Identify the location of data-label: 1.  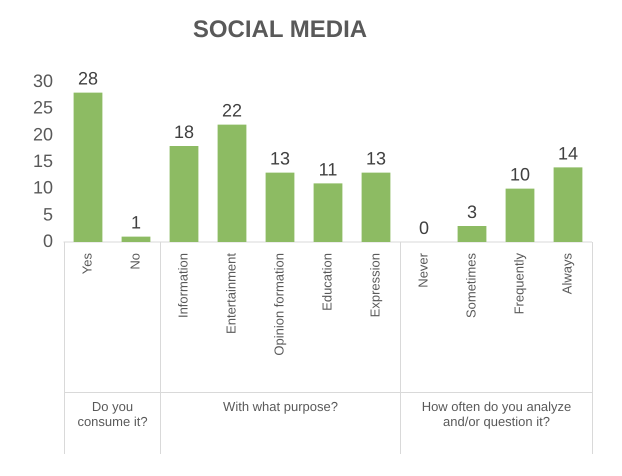
(136, 222).